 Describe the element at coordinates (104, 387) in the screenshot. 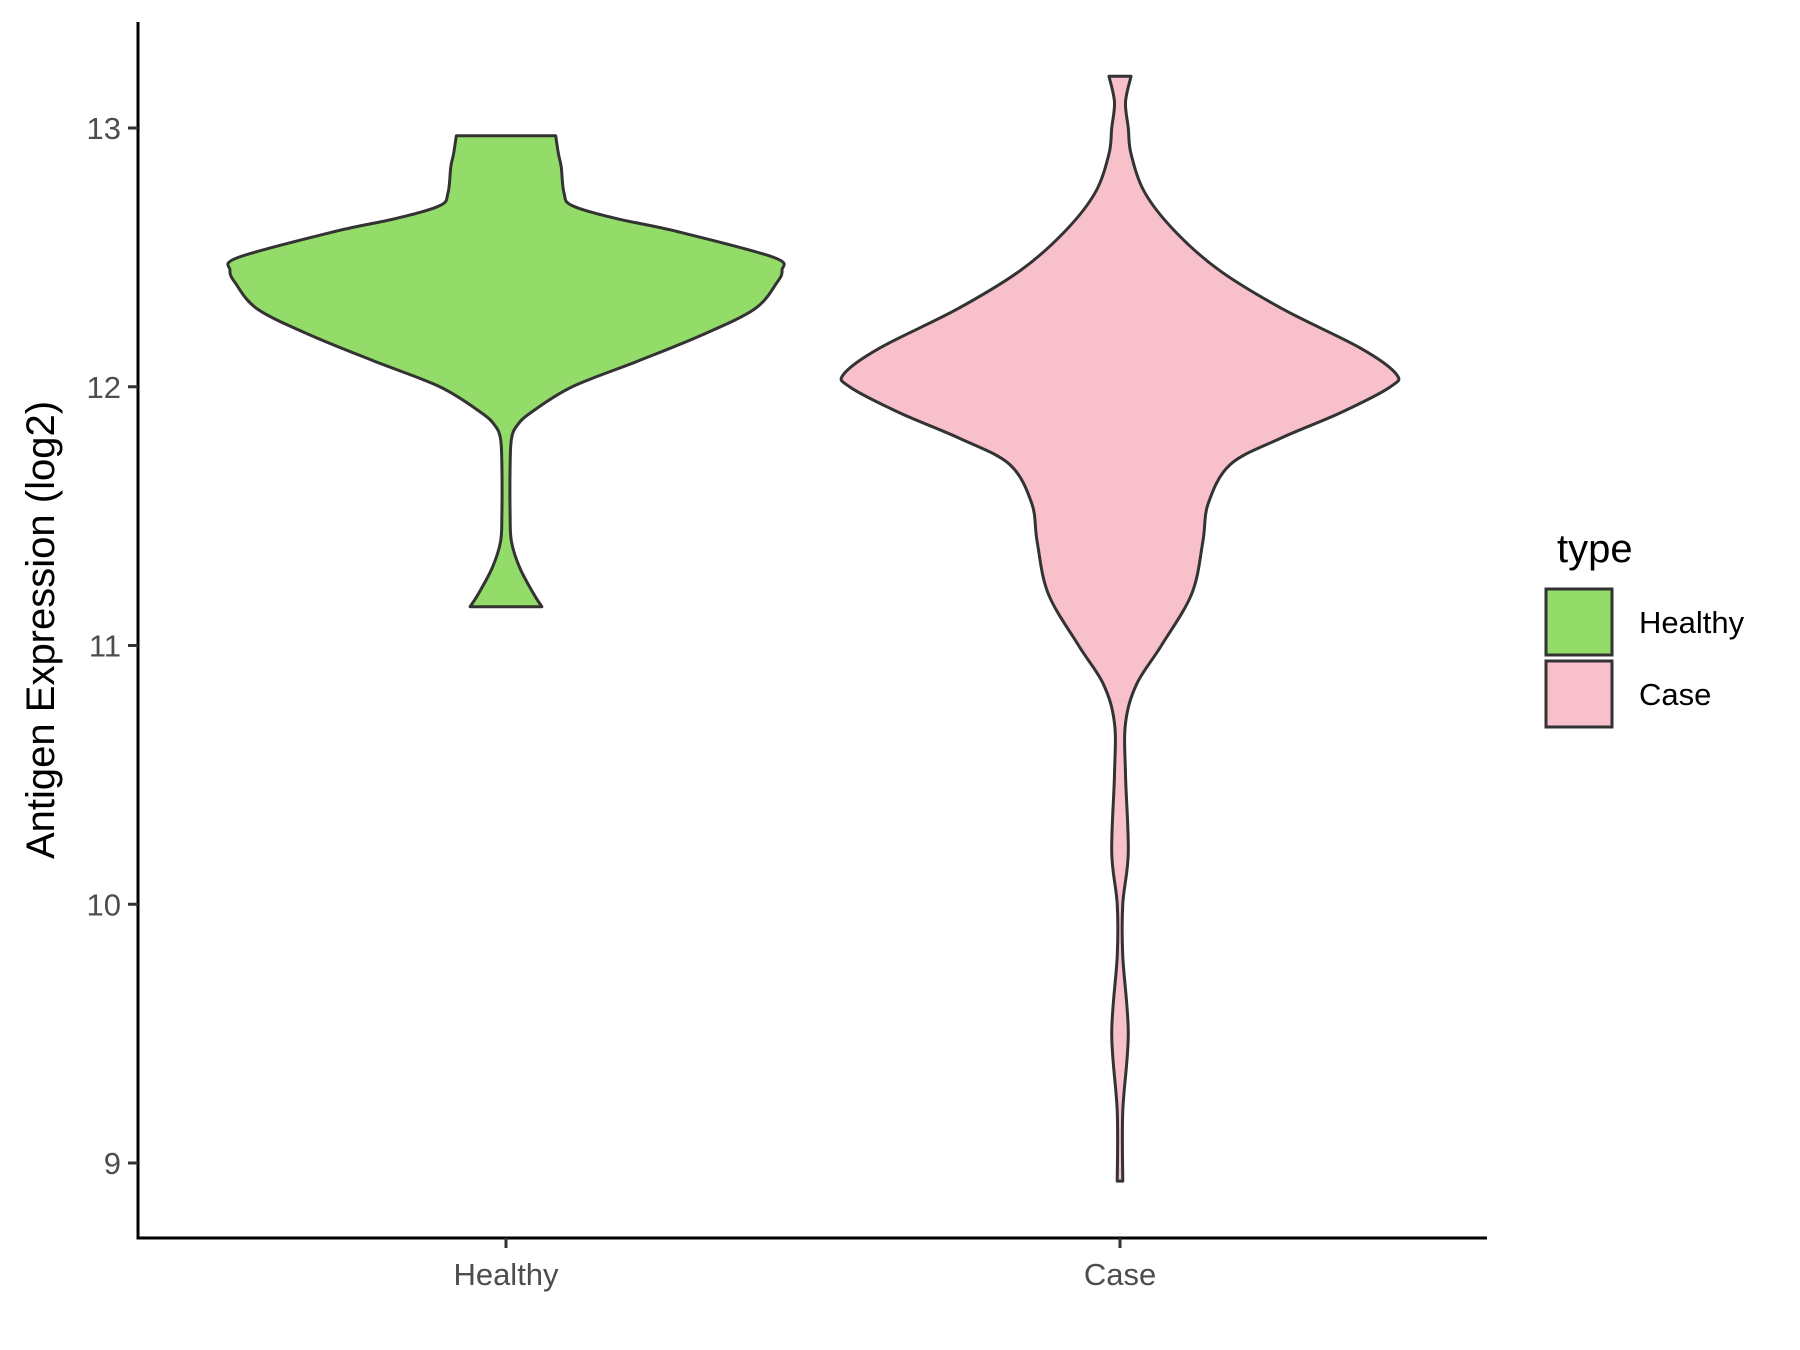

I see `y-tick-label: 12` at that location.